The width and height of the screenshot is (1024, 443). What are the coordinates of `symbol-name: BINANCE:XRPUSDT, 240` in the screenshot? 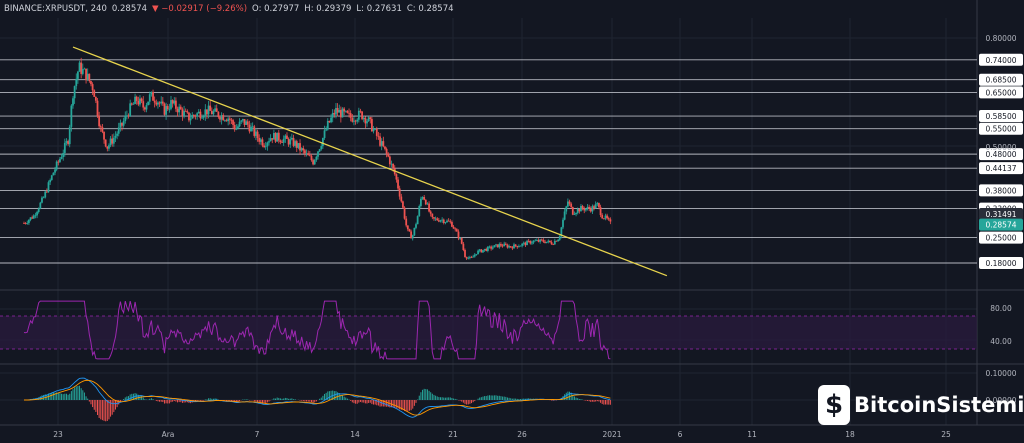 It's located at (55, 9).